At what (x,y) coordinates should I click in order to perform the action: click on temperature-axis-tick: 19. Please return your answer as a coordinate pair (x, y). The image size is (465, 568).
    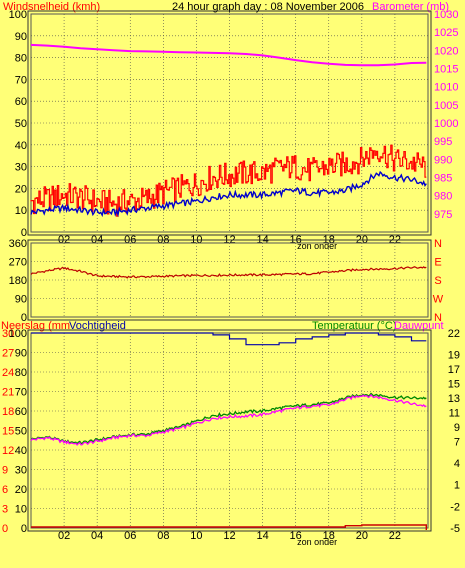
    Looking at the image, I should click on (454, 356).